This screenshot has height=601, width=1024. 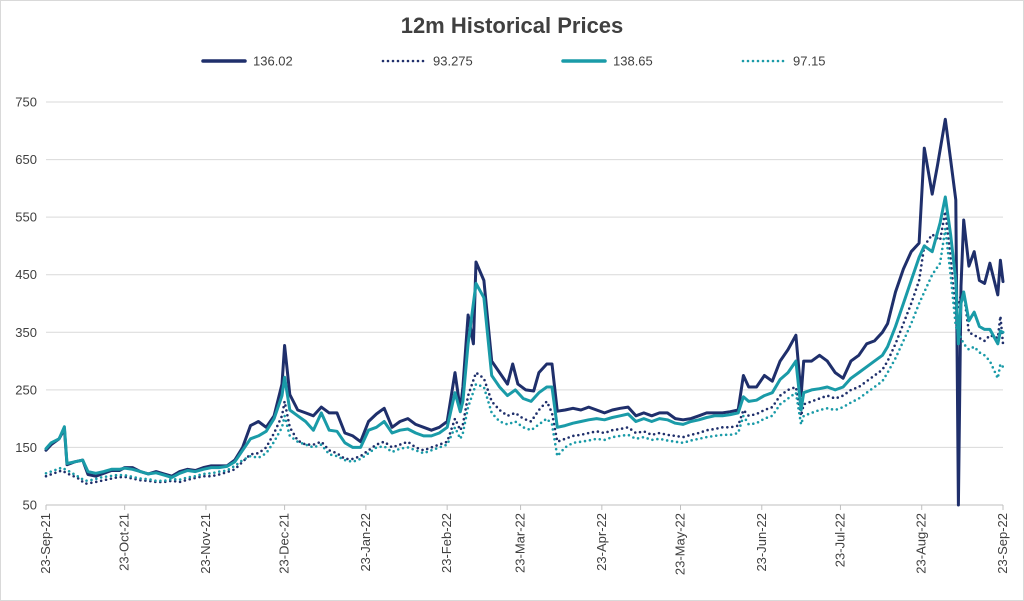 What do you see at coordinates (512, 25) in the screenshot?
I see `chart-title: 12m Historical Prices` at bounding box center [512, 25].